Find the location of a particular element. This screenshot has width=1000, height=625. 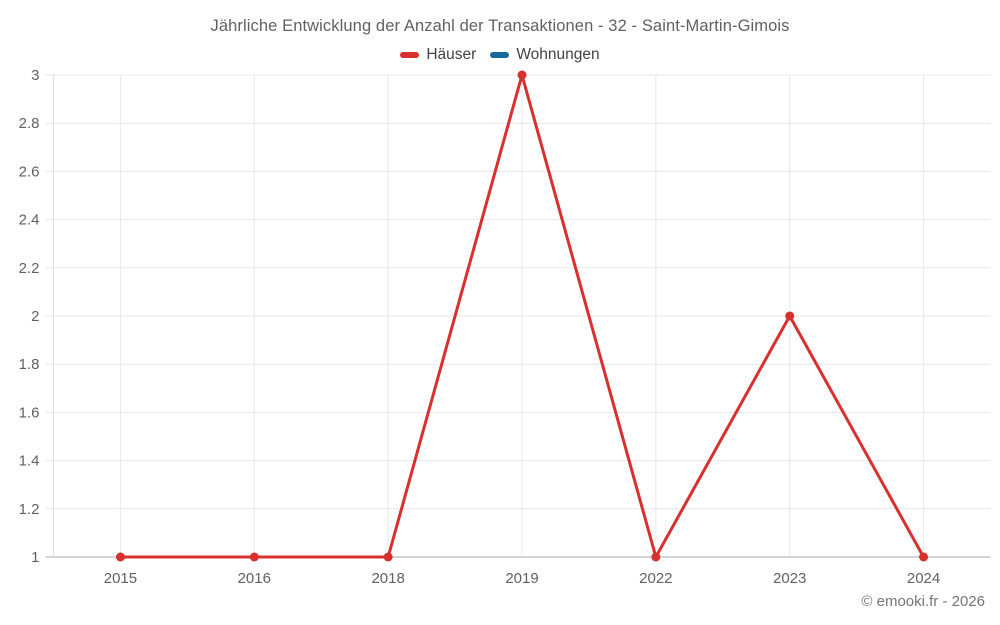

x-axis-tick-label: 2022 is located at coordinates (655, 578).